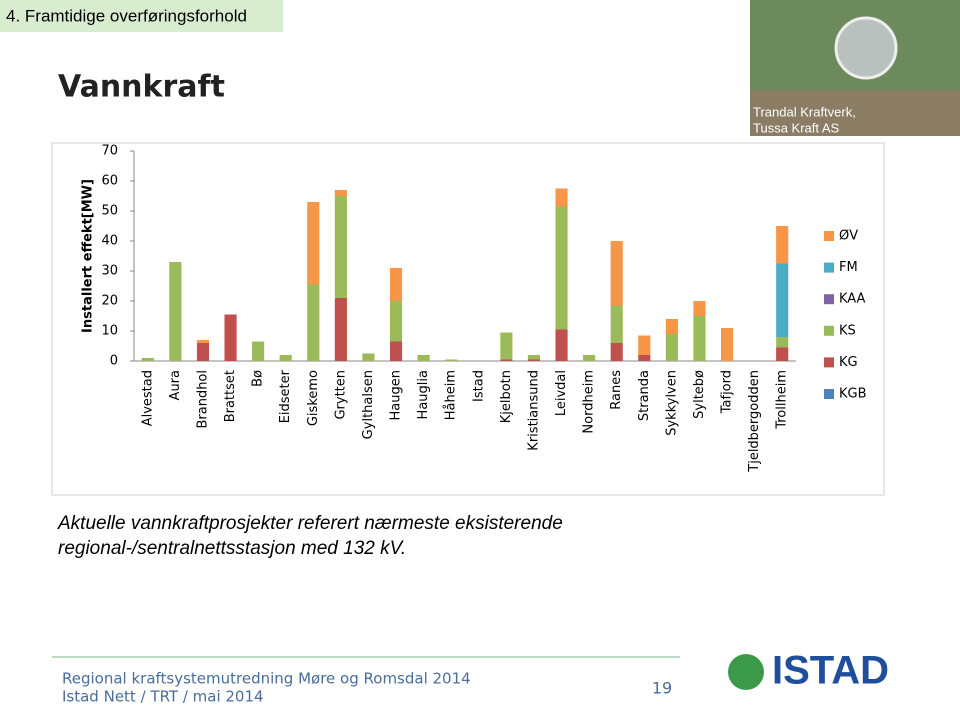  Describe the element at coordinates (88, 256) in the screenshot. I see `y-axis-label: Installert effekt[MW]` at that location.